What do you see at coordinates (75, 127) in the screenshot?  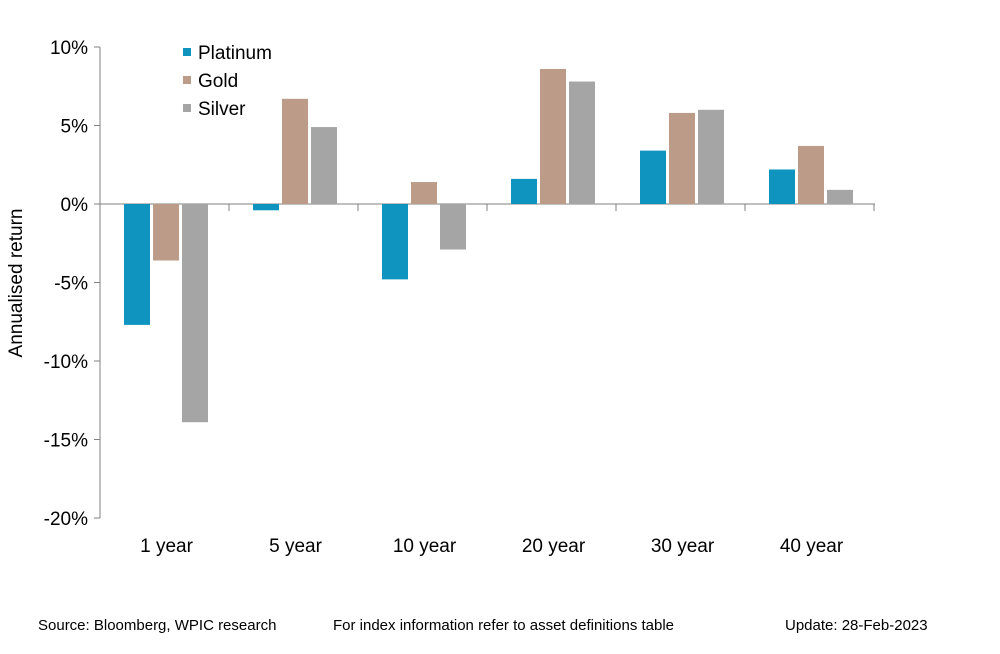 I see `y-tick-label: 5%` at bounding box center [75, 127].